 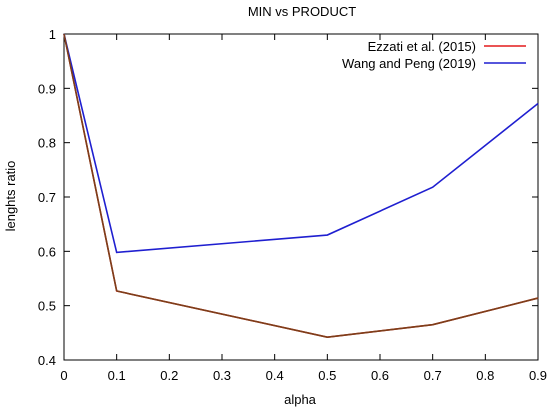 I want to click on y-tick-label: 0.7, so click(x=47, y=197).